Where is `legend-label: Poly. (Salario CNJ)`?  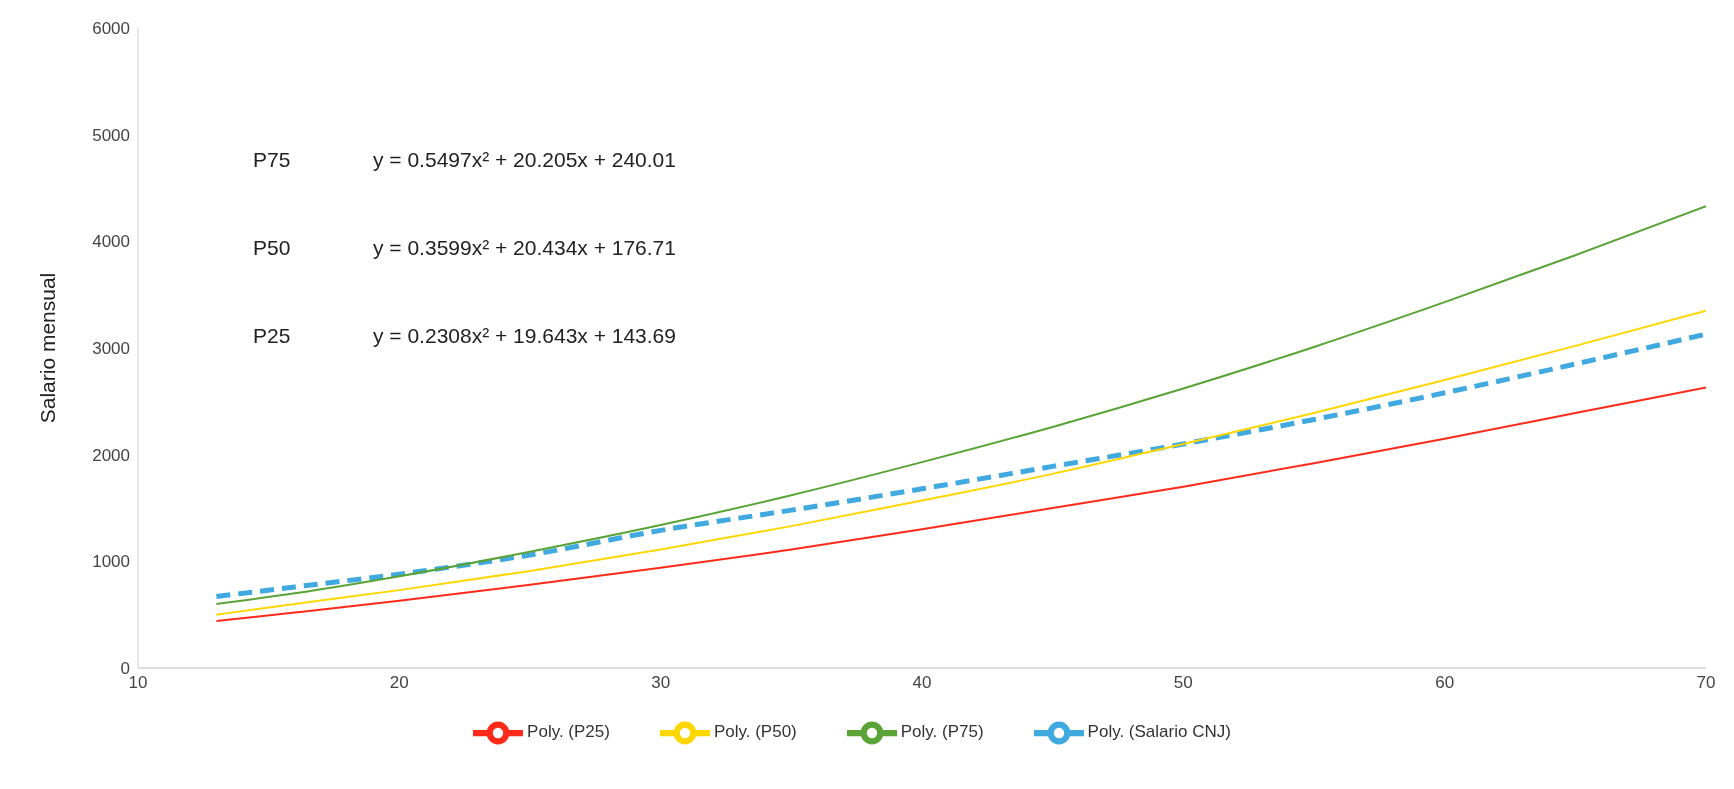
legend-label: Poly. (Salario CNJ) is located at coordinates (1159, 732).